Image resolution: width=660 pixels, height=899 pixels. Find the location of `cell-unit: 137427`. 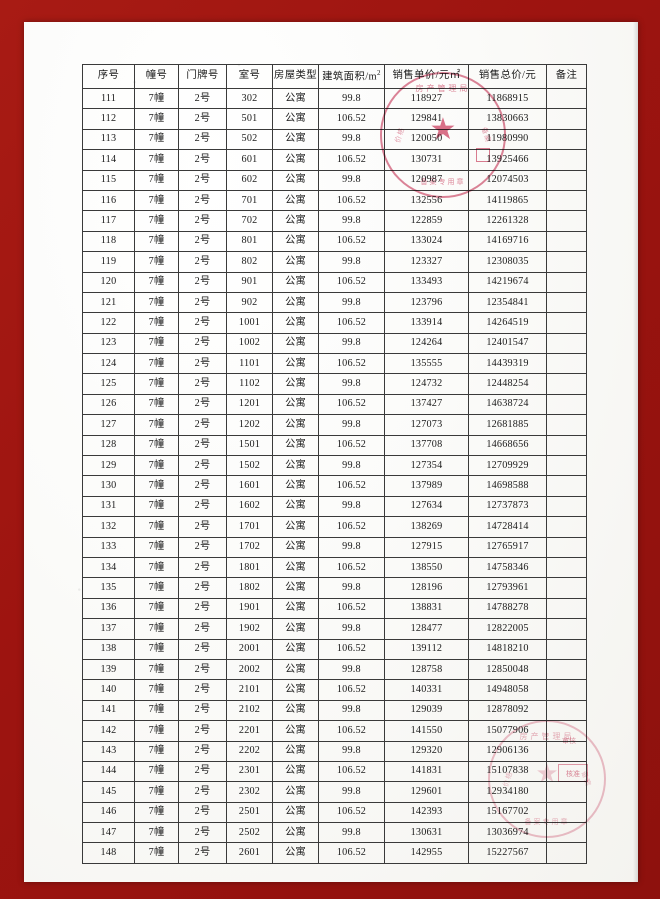

cell-unit: 137427 is located at coordinates (426, 404).